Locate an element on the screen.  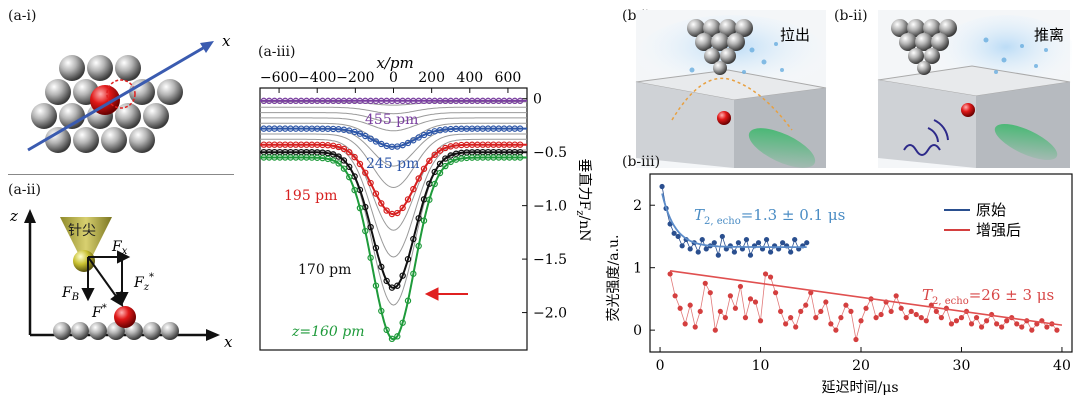
y-axis-title-b: 荧光强度/a.u. is located at coordinates (613, 278).